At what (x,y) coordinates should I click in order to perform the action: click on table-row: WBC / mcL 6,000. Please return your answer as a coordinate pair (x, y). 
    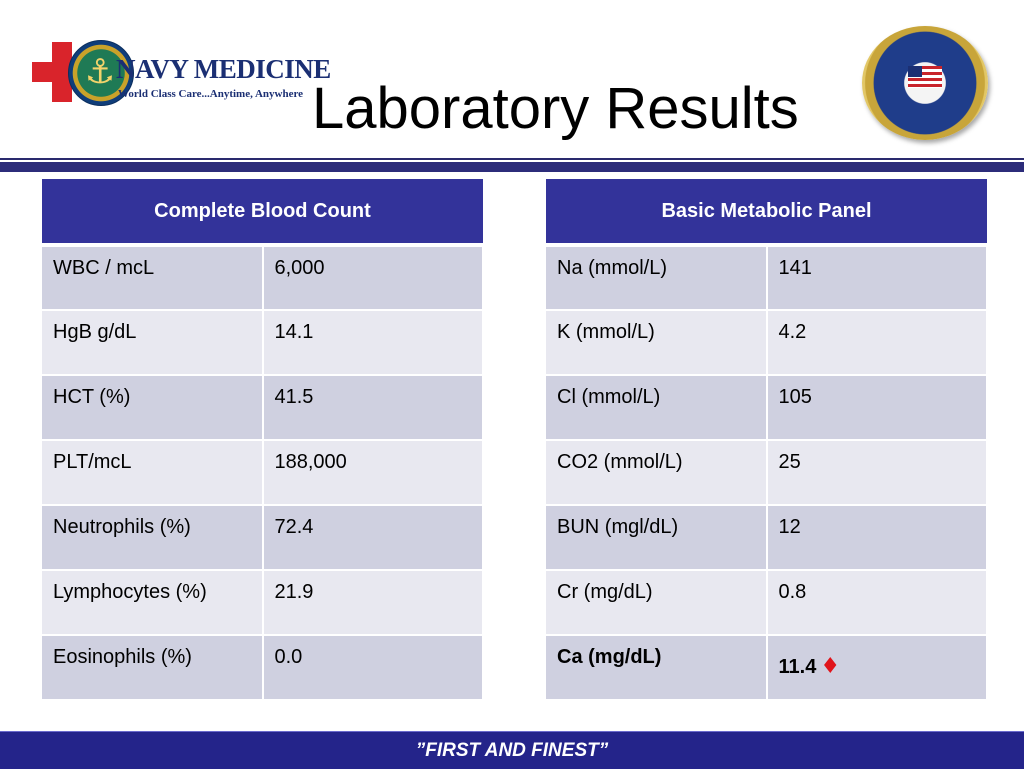
    Looking at the image, I should click on (263, 278).